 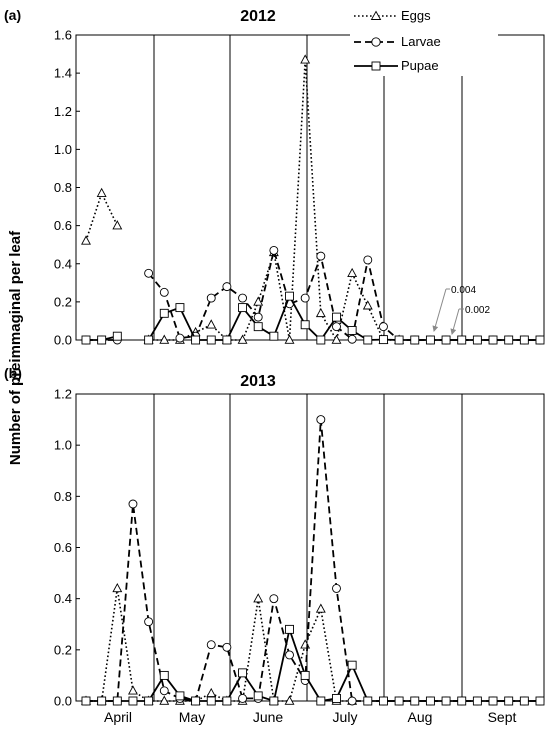 I want to click on larvae-series-line, so click(x=343, y=293).